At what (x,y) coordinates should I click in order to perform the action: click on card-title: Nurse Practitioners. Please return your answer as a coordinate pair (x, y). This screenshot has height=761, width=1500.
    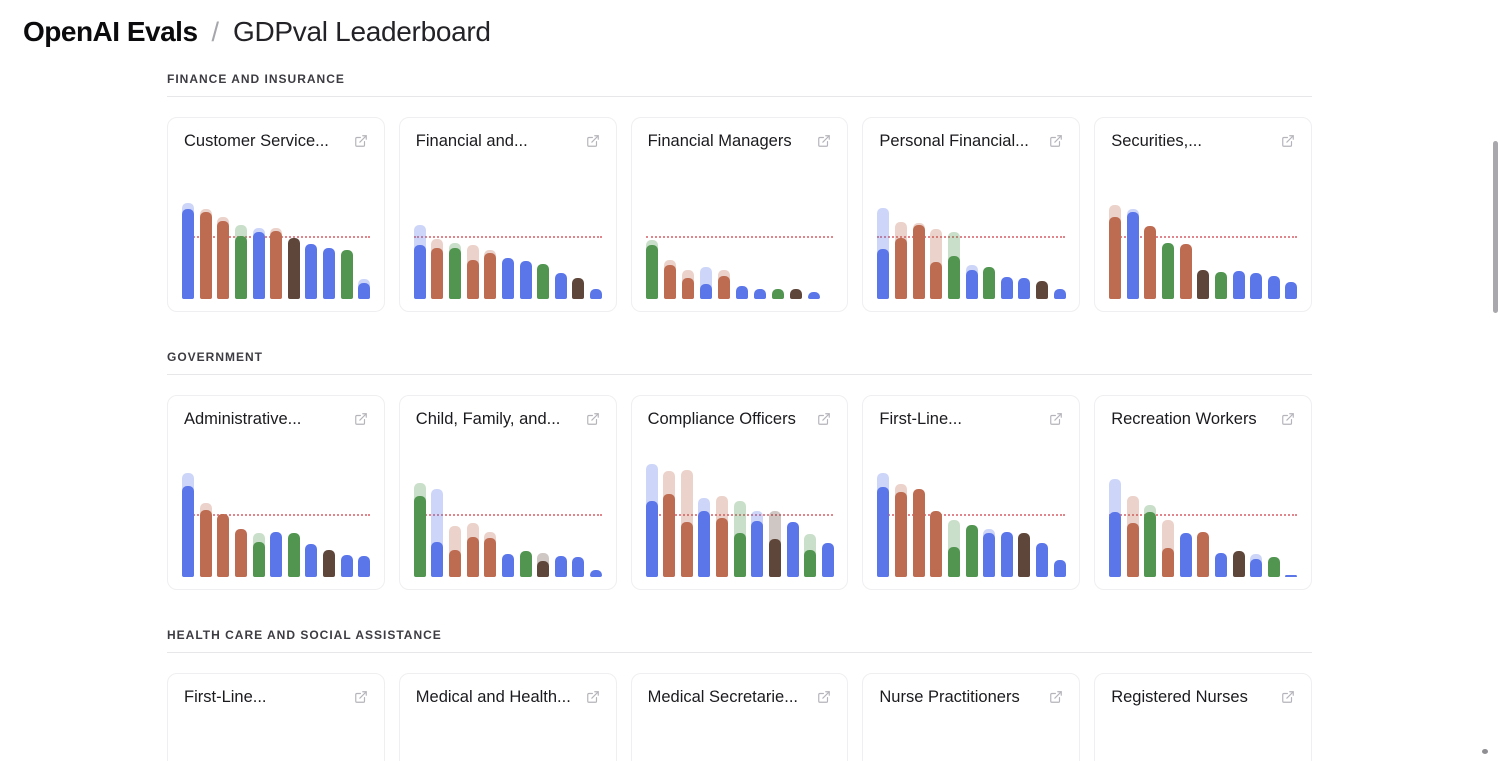
    Looking at the image, I should click on (949, 697).